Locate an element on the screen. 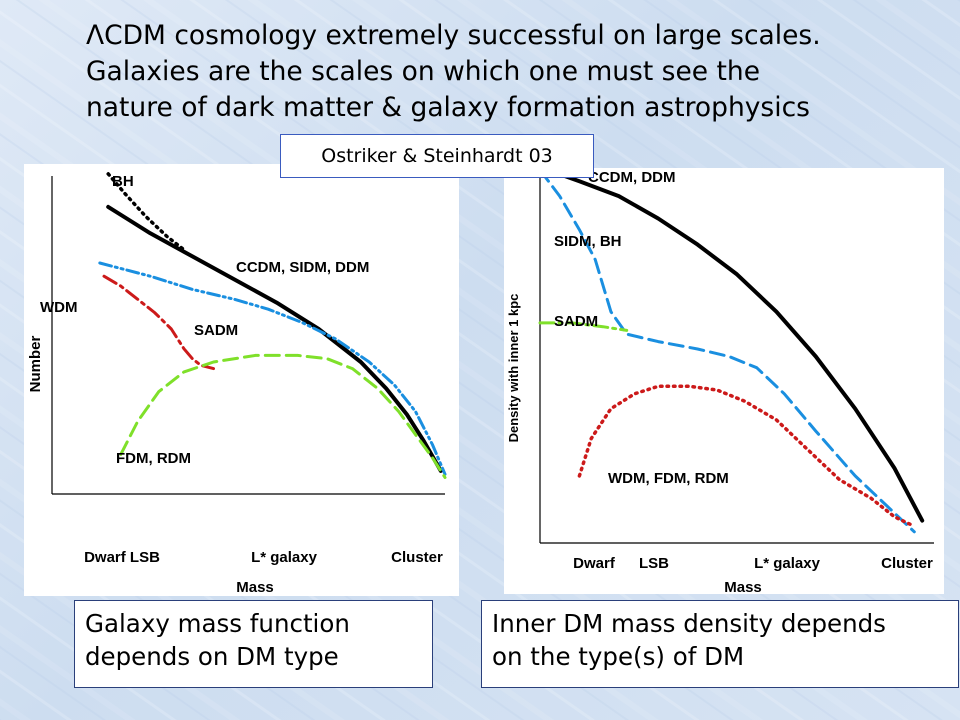 This screenshot has height=720, width=960. series-label-sidm-bh: SIDM, BH is located at coordinates (588, 241).